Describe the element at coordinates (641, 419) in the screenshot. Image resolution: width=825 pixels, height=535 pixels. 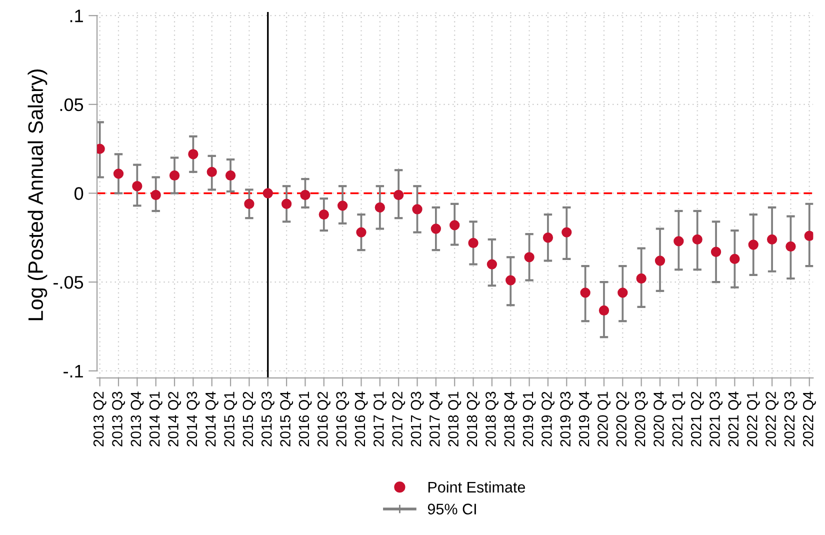
I see `x-tick-label: 2020 Q3` at that location.